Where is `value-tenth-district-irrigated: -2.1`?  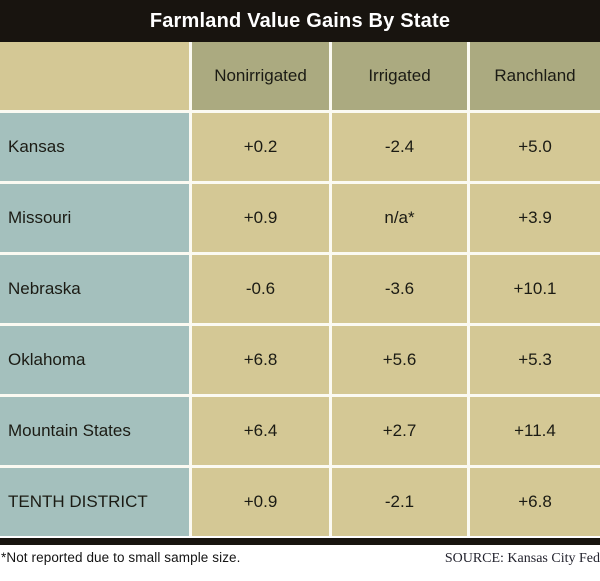
value-tenth-district-irrigated: -2.1 is located at coordinates (399, 502).